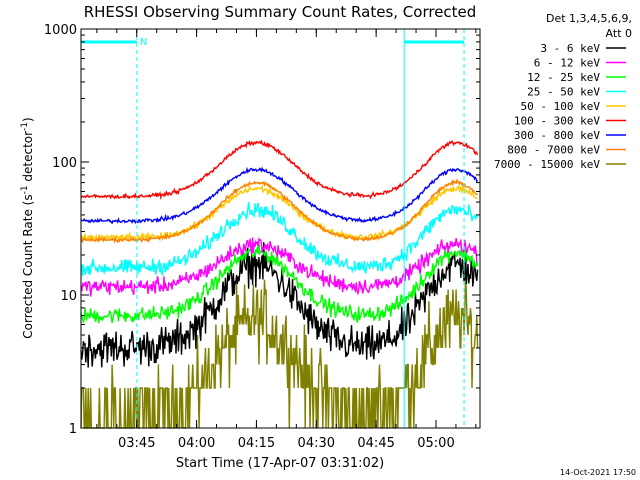 The width and height of the screenshot is (640, 480). I want to click on legend-header-detectors: Det 1,3,4,5,6,9,, so click(589, 18).